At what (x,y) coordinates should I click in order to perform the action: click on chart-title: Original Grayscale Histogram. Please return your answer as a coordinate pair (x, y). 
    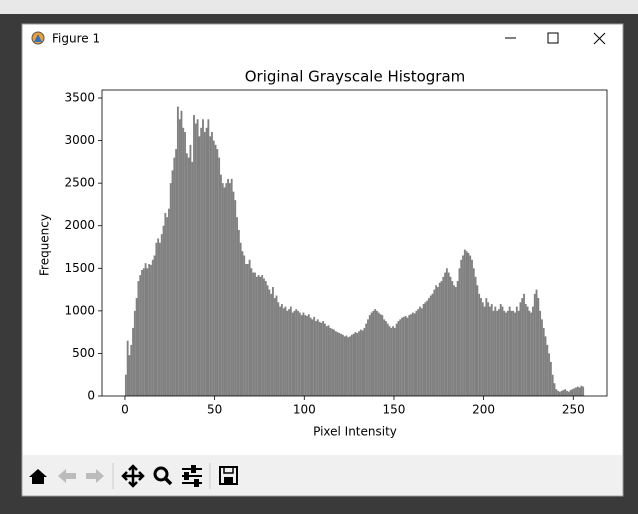
    Looking at the image, I should click on (355, 77).